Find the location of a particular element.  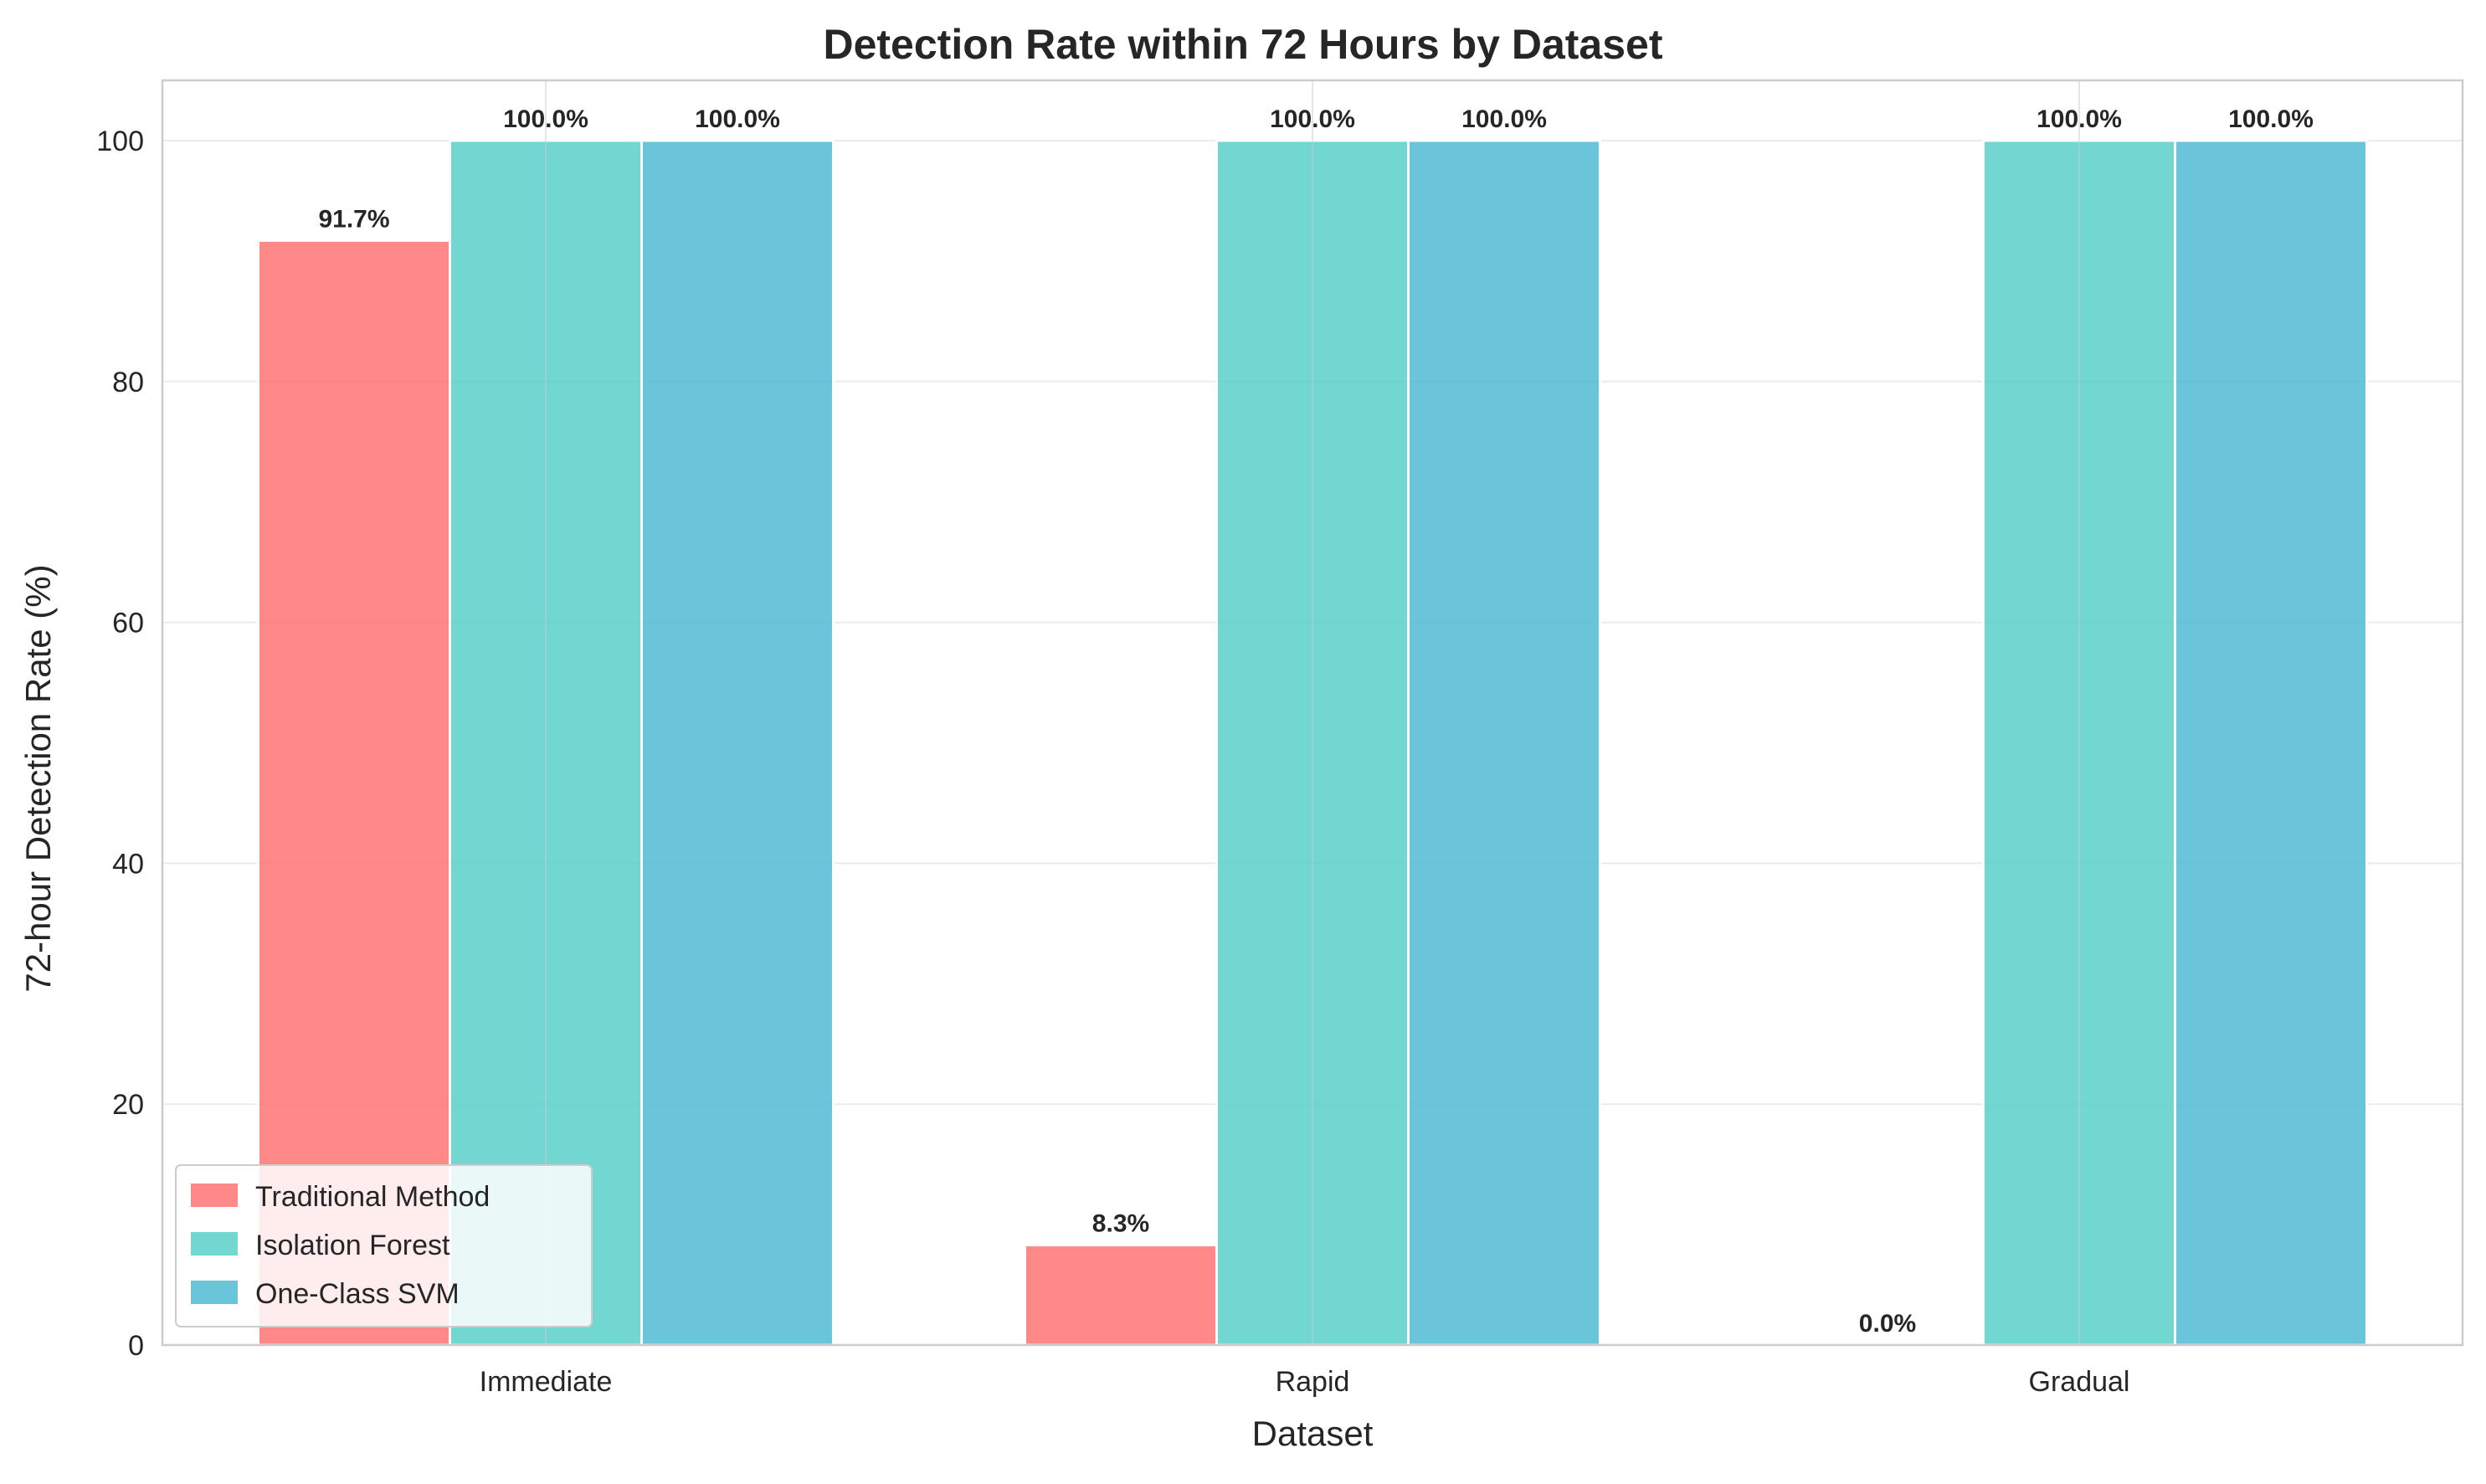

y-axis-ticks: 0 20 40 60 80 100 is located at coordinates (120, 744).